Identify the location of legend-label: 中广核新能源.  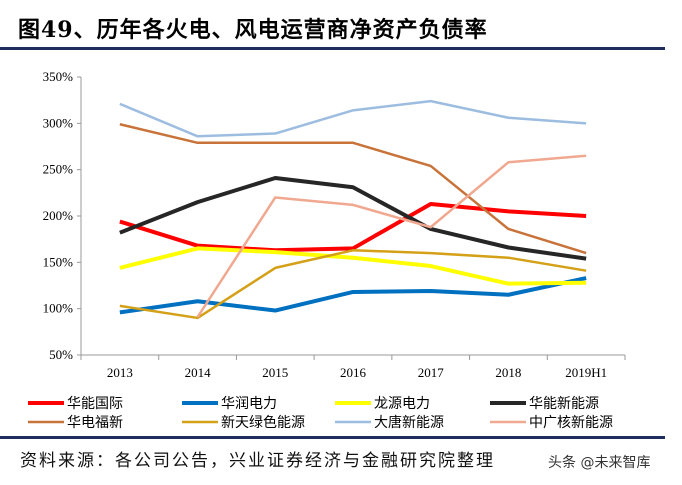
(571, 423).